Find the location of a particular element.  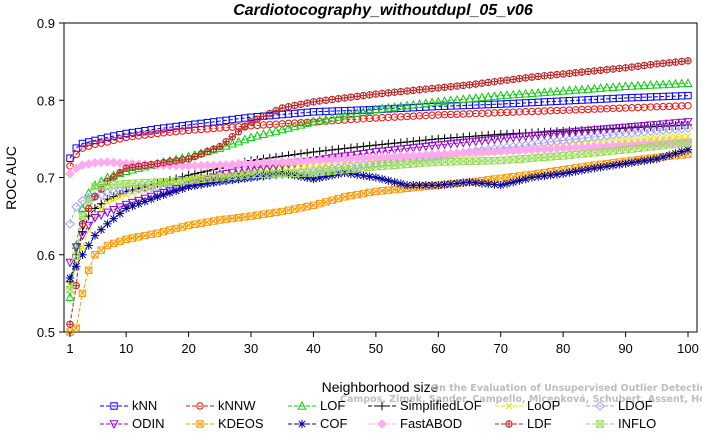

x-tick-label: 30 is located at coordinates (251, 348).